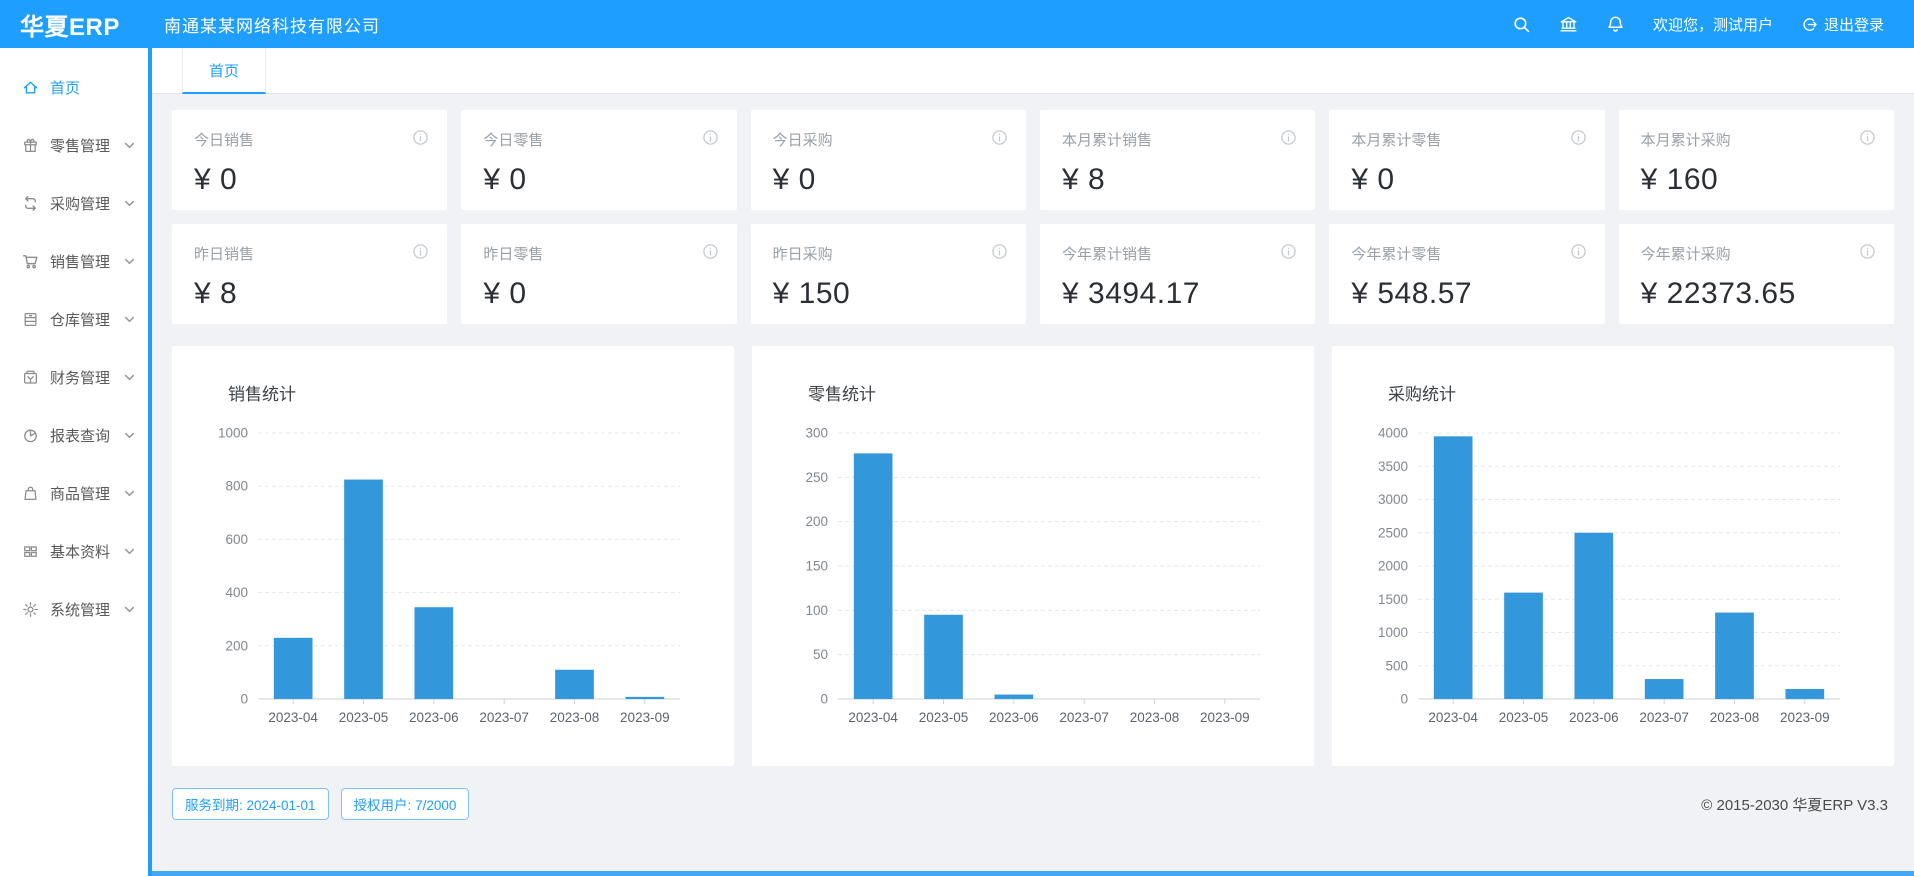  What do you see at coordinates (310, 274) in the screenshot?
I see `stat-card: 昨日销售 ¥ 8` at bounding box center [310, 274].